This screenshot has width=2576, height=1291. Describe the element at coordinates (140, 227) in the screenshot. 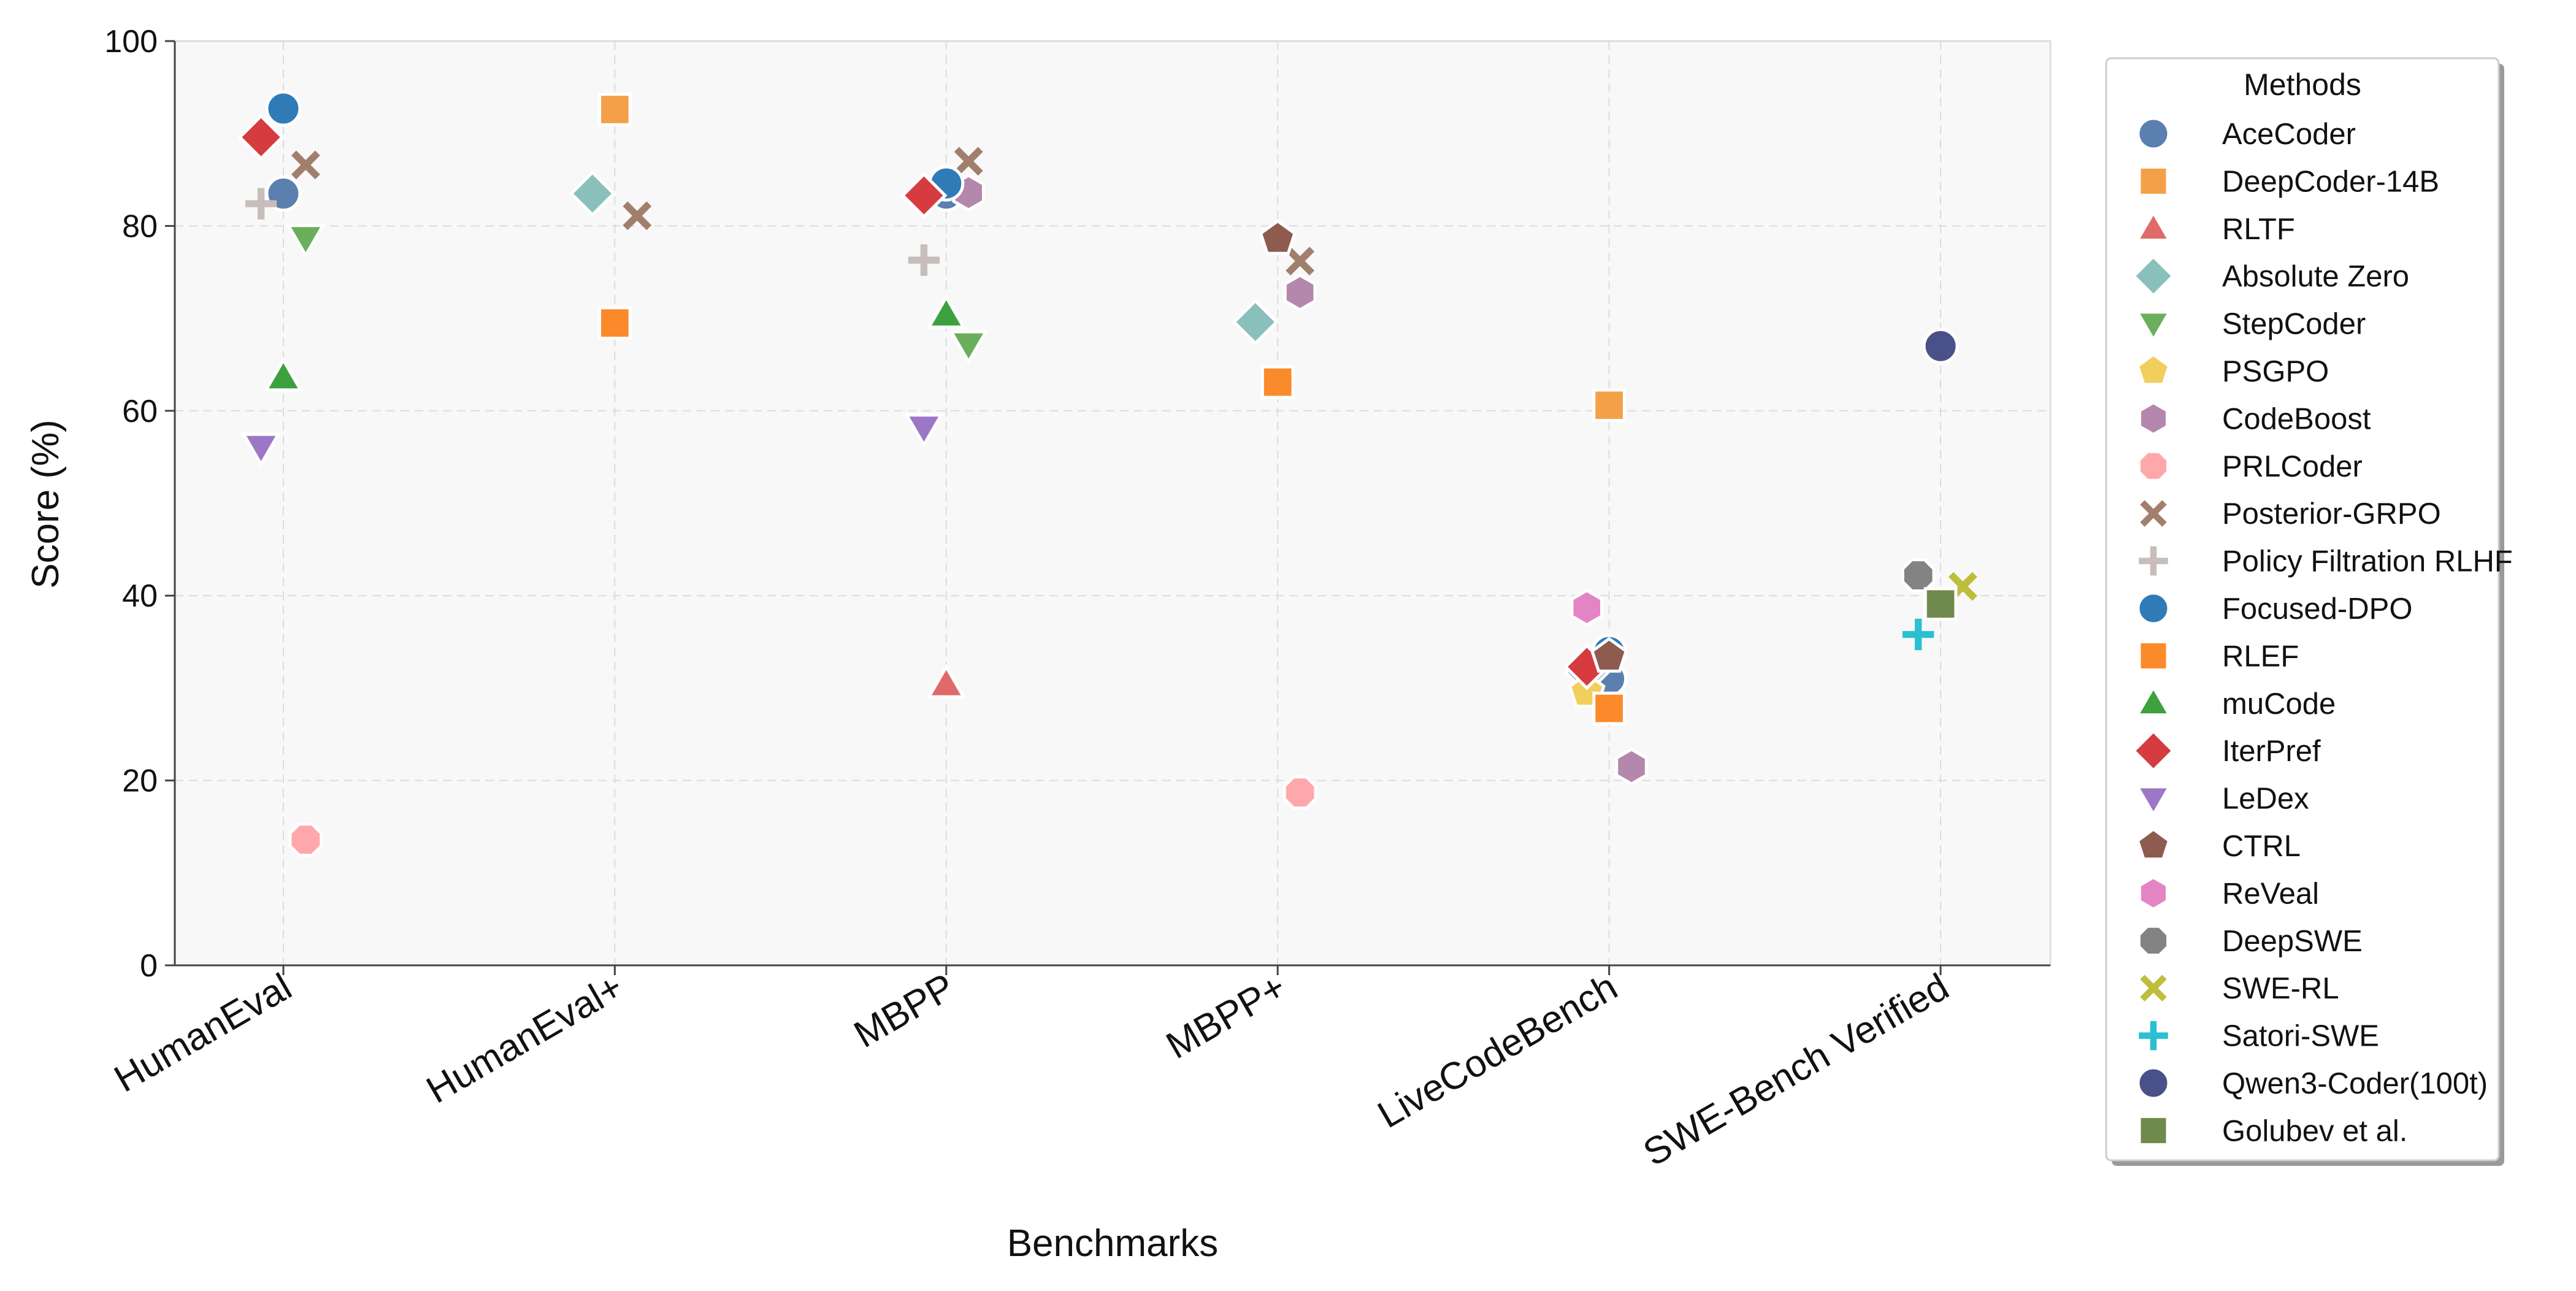

I see `y-tick-label: 80` at that location.